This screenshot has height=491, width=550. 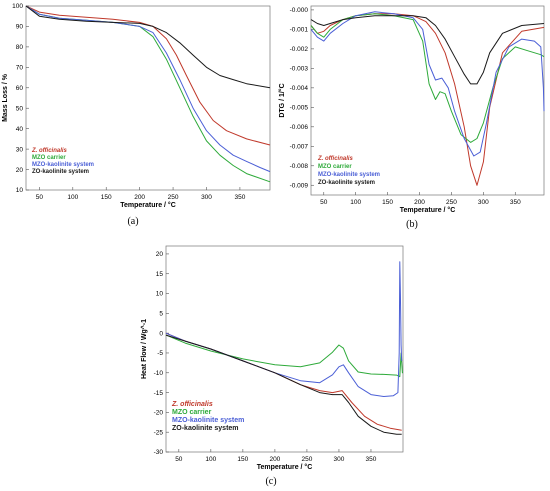 What do you see at coordinates (299, 108) in the screenshot?
I see `y-tick-label: -0.005` at bounding box center [299, 108].